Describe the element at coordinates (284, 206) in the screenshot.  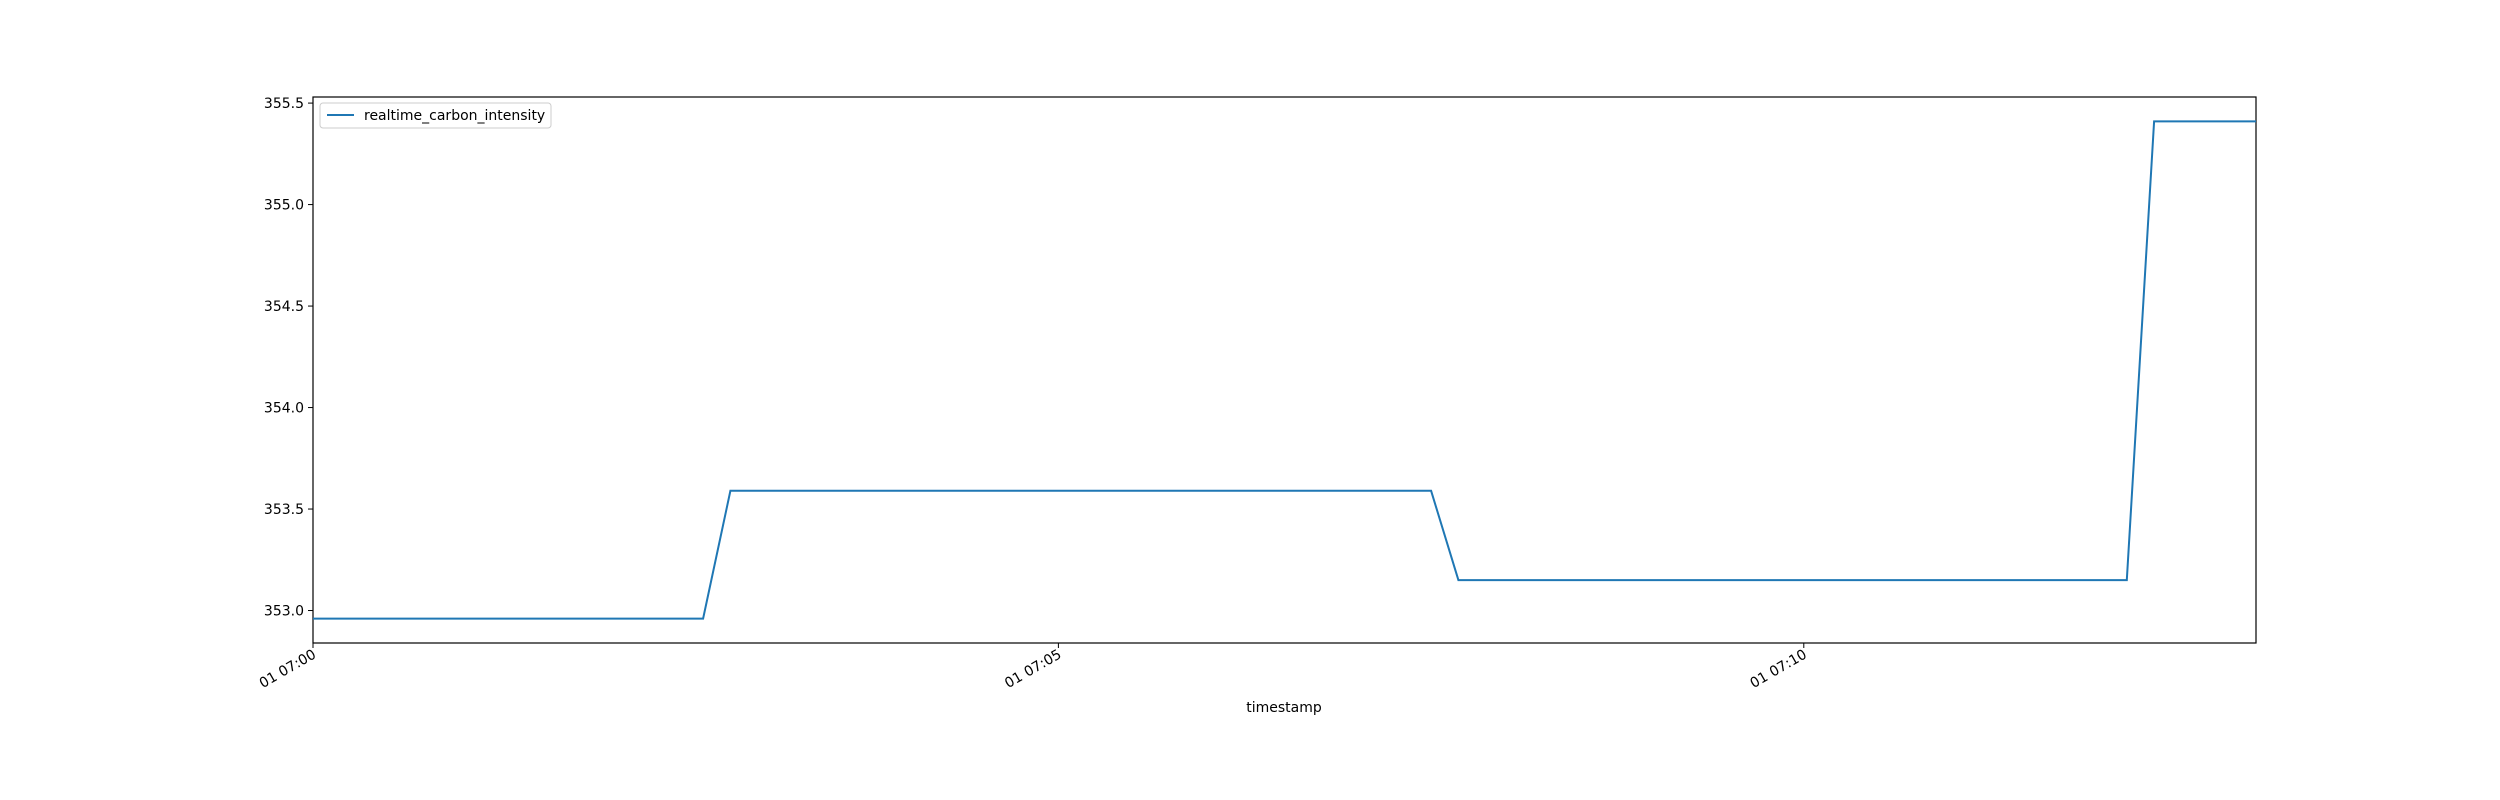
I see `y-tick-label: 355.0` at that location.